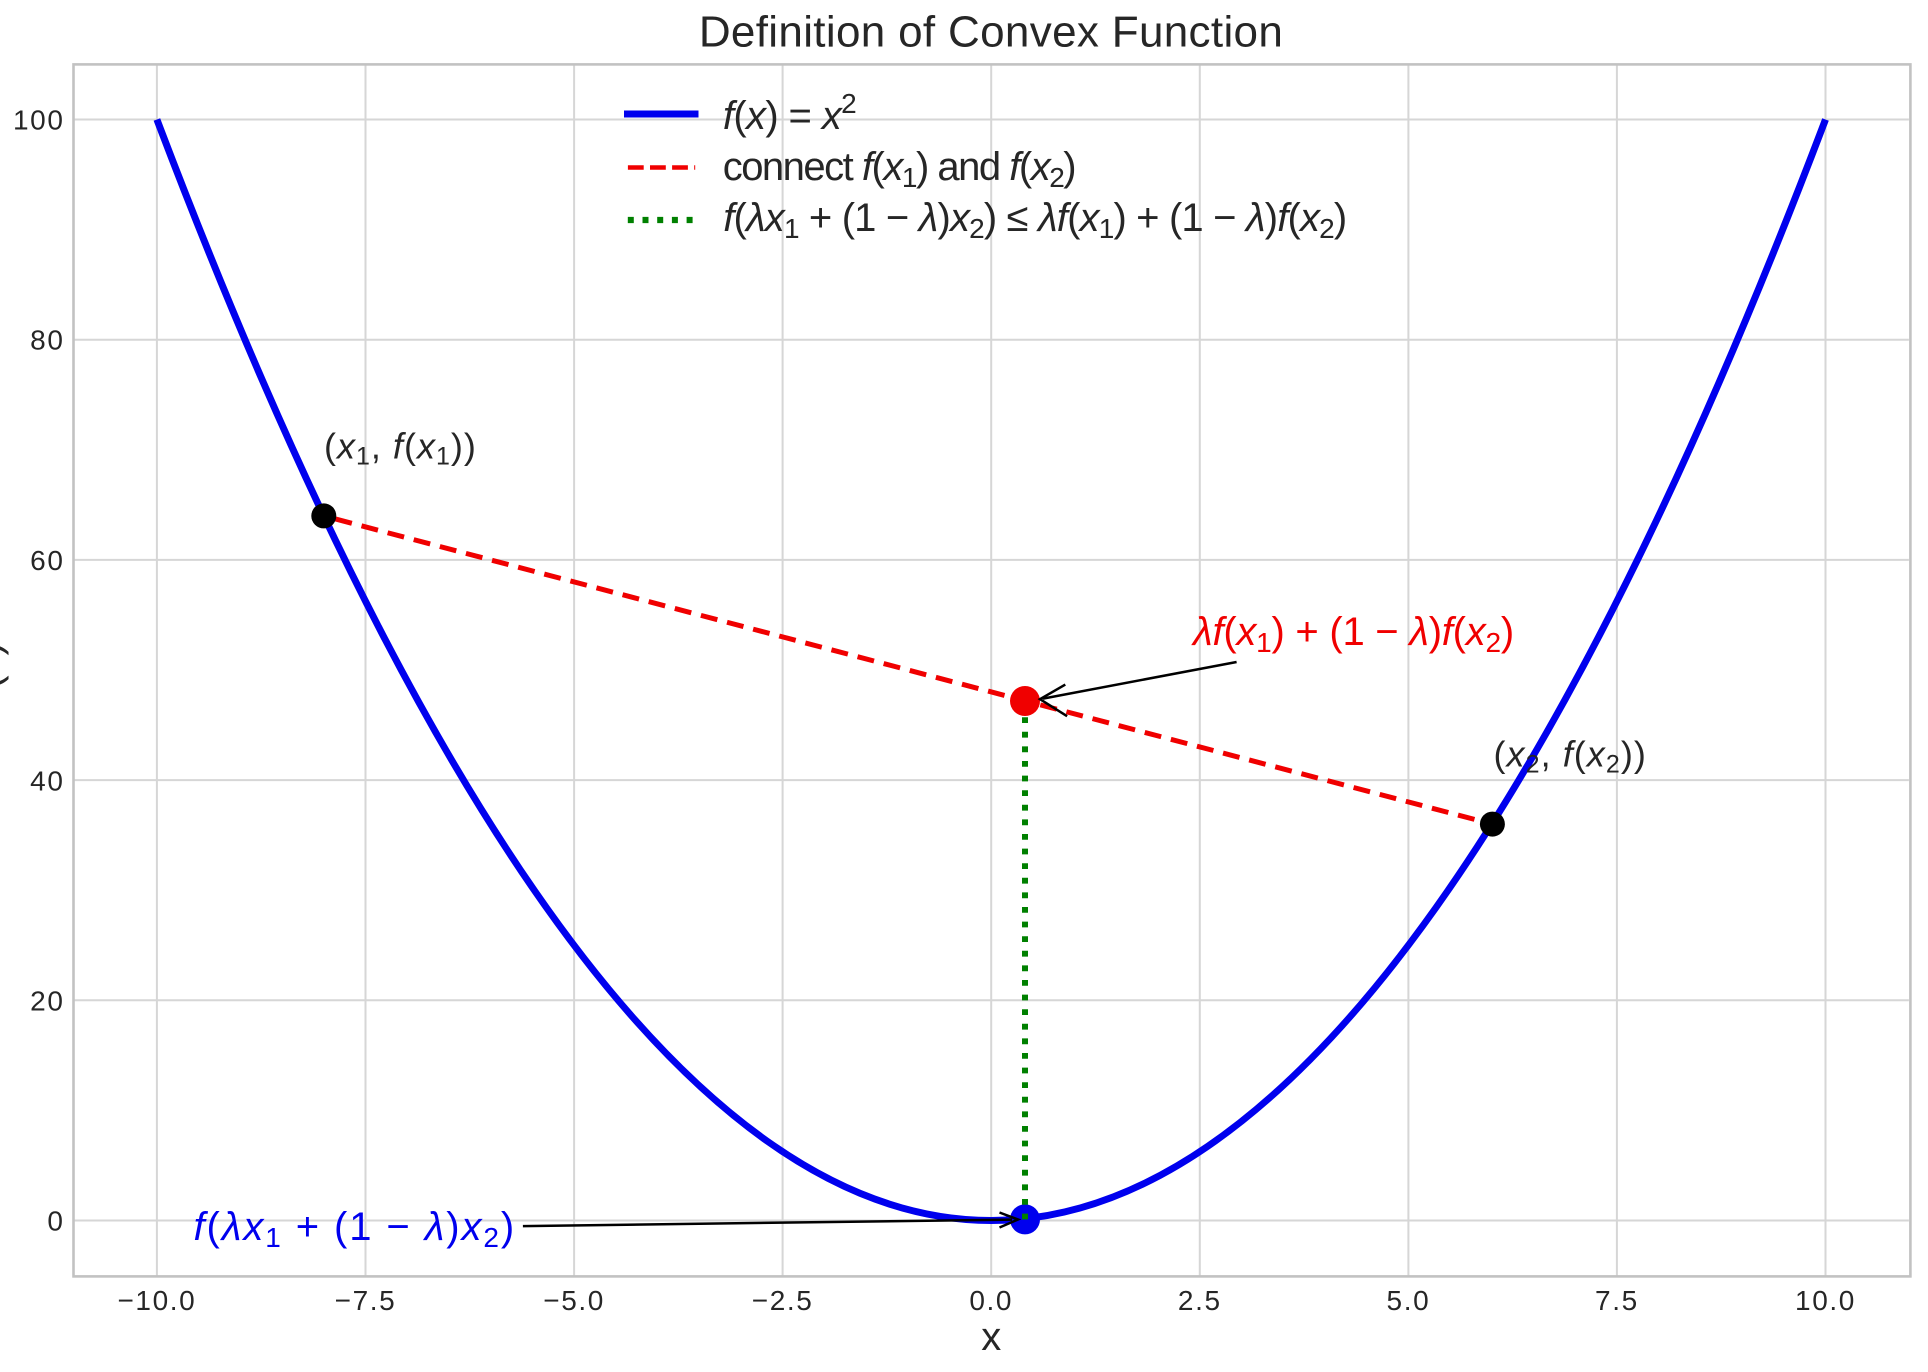 Image resolution: width=1928 pixels, height=1372 pixels. I want to click on svg-text: (x2, f(x2)), so click(1570, 756).